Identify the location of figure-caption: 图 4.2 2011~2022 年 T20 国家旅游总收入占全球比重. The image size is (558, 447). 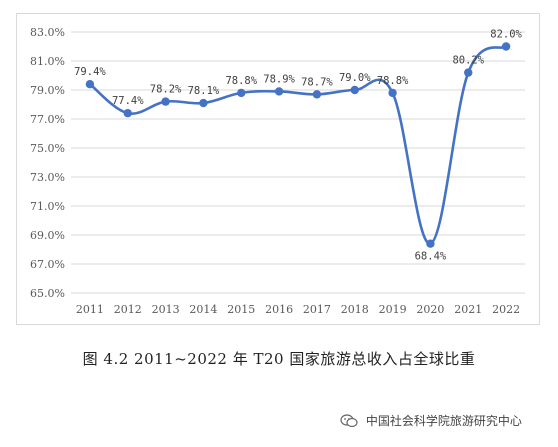
(279, 359).